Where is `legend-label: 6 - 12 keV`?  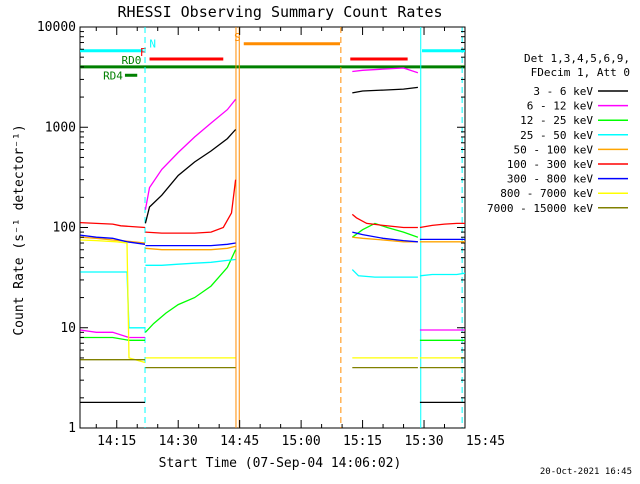
legend-label: 6 - 12 keV is located at coordinates (560, 106).